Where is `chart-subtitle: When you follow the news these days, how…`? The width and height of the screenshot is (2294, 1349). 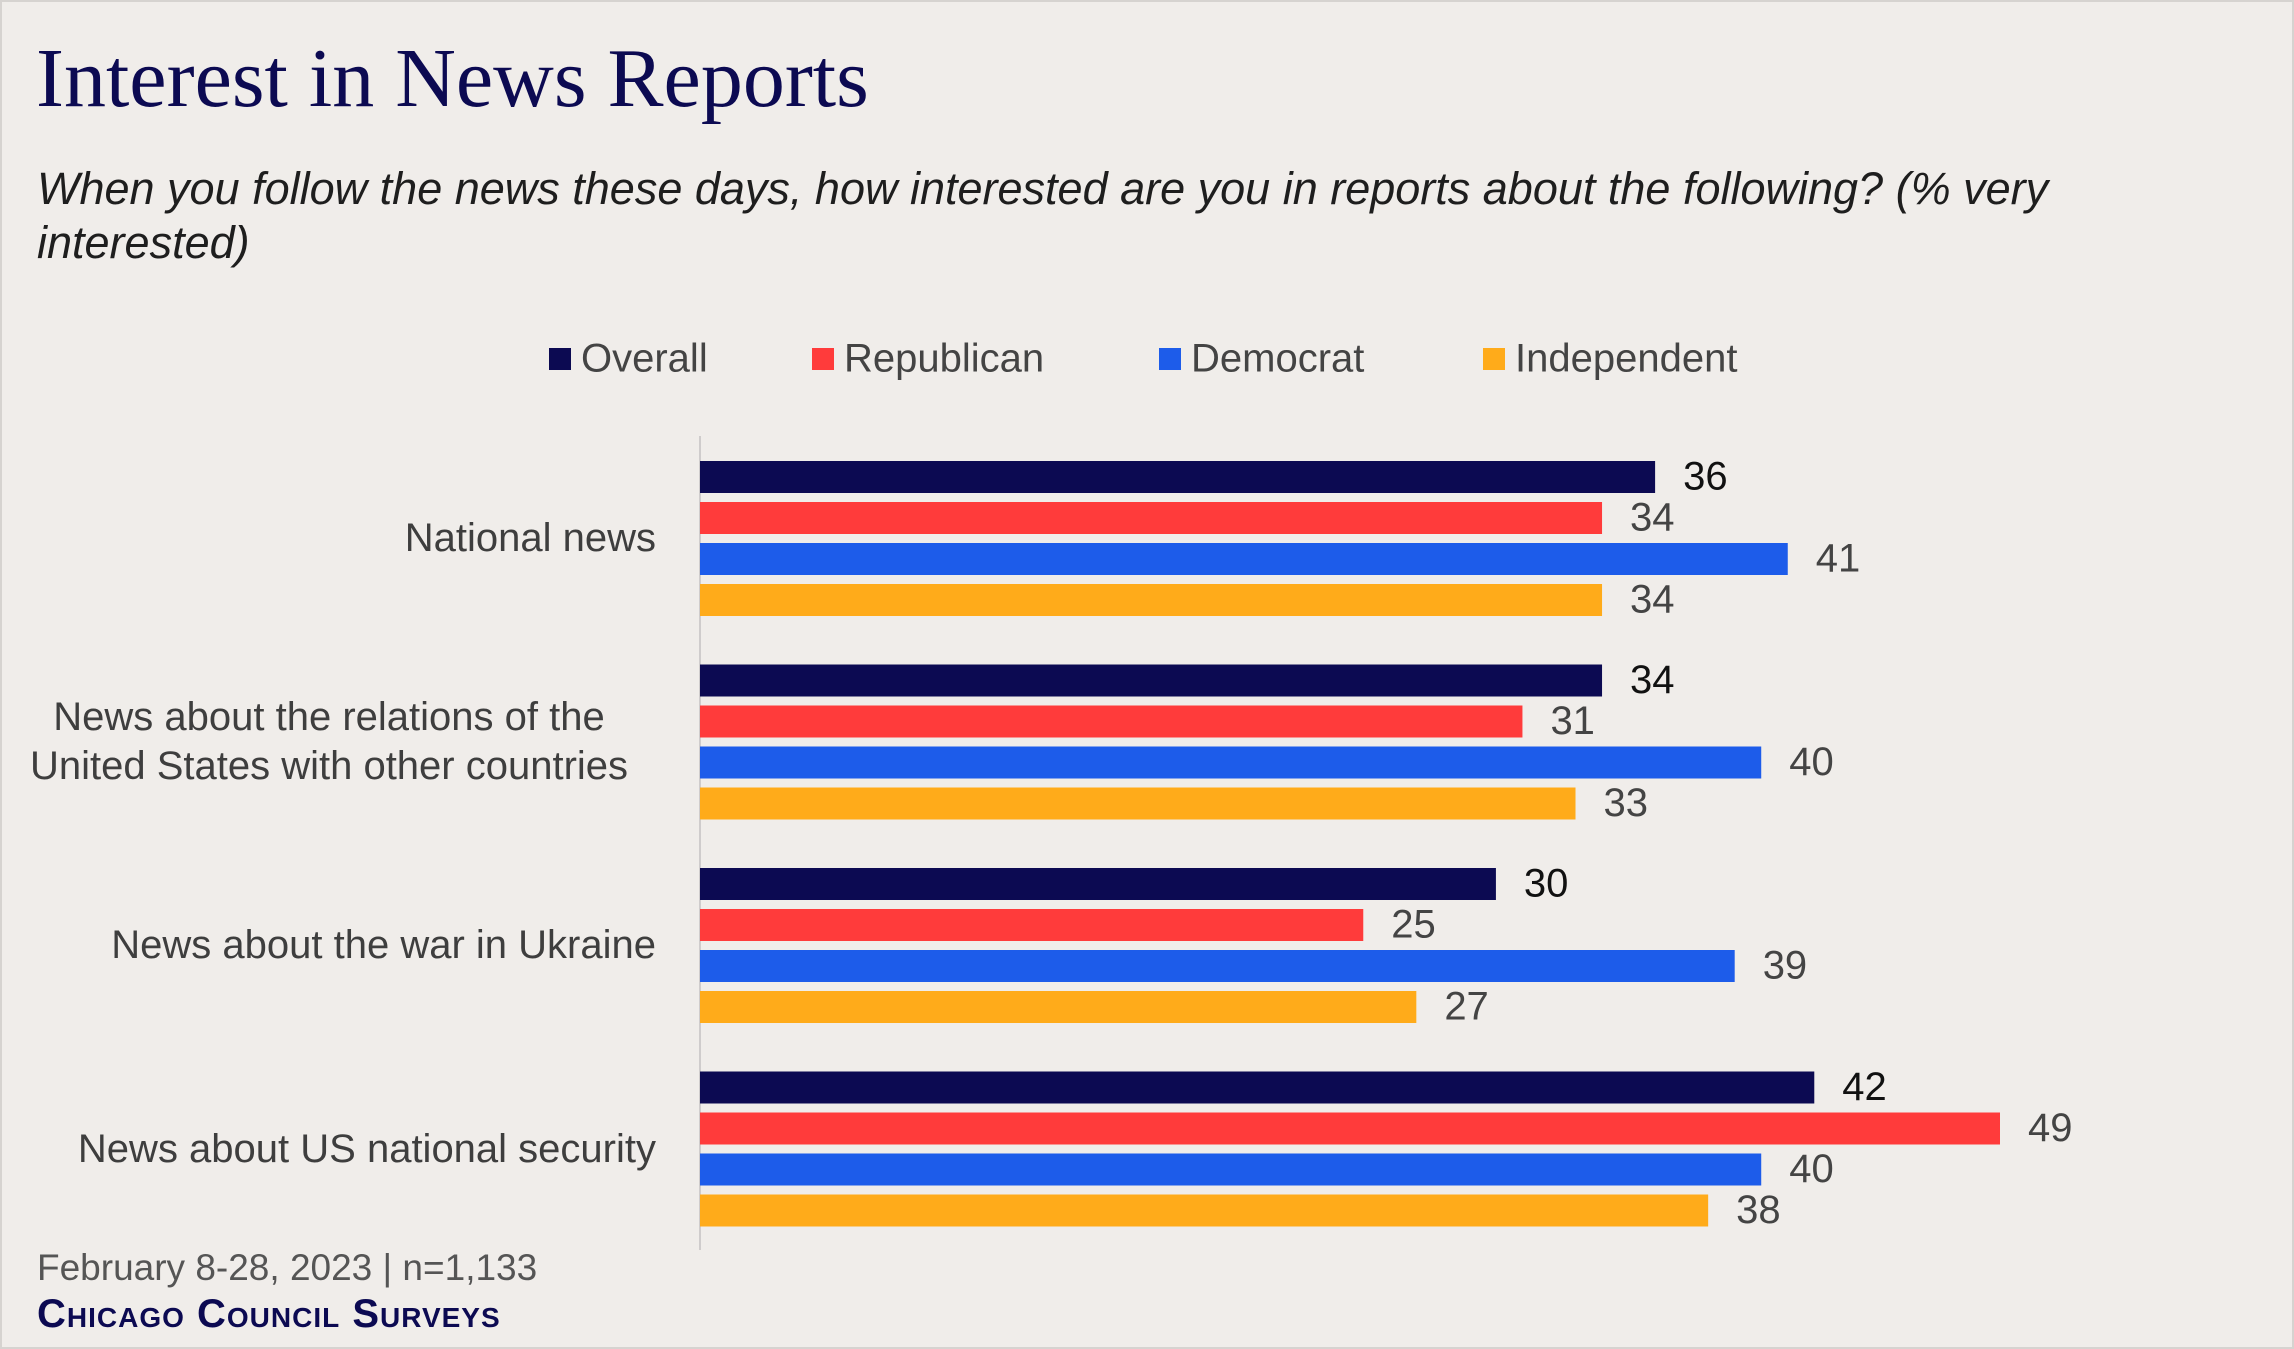
chart-subtitle: When you follow the news these days, how… is located at coordinates (1043, 215).